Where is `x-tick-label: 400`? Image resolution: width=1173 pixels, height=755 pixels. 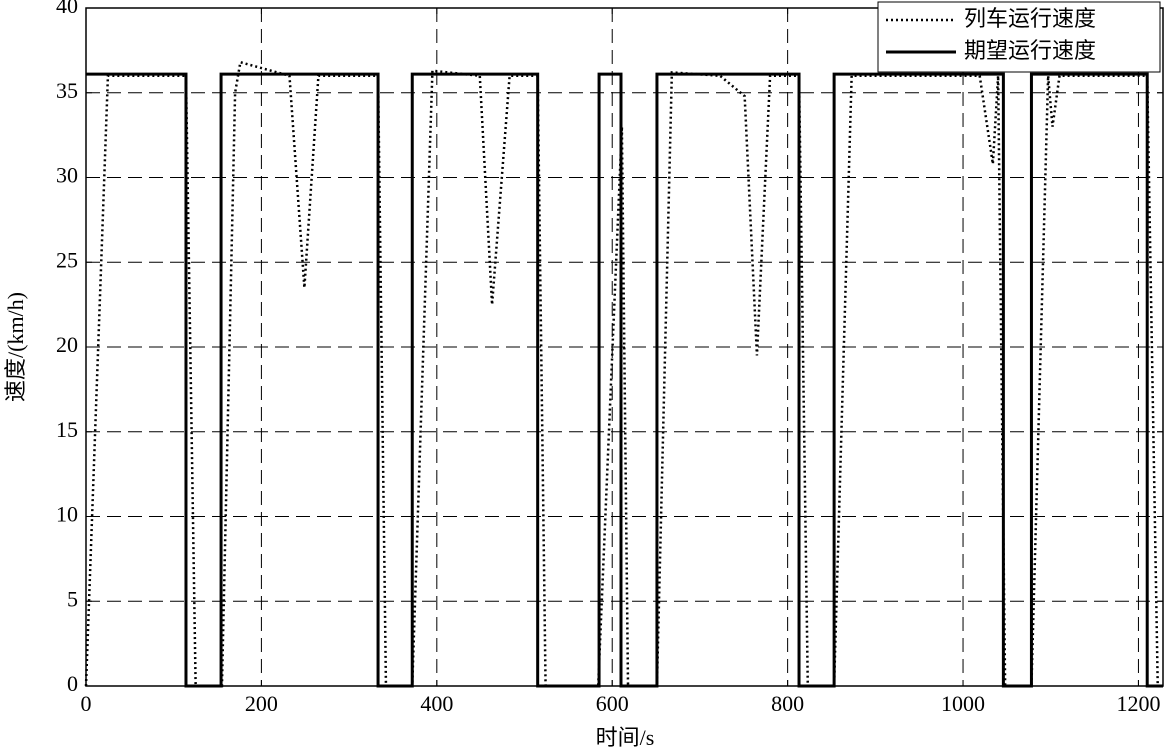
x-tick-label: 400 is located at coordinates (436, 703).